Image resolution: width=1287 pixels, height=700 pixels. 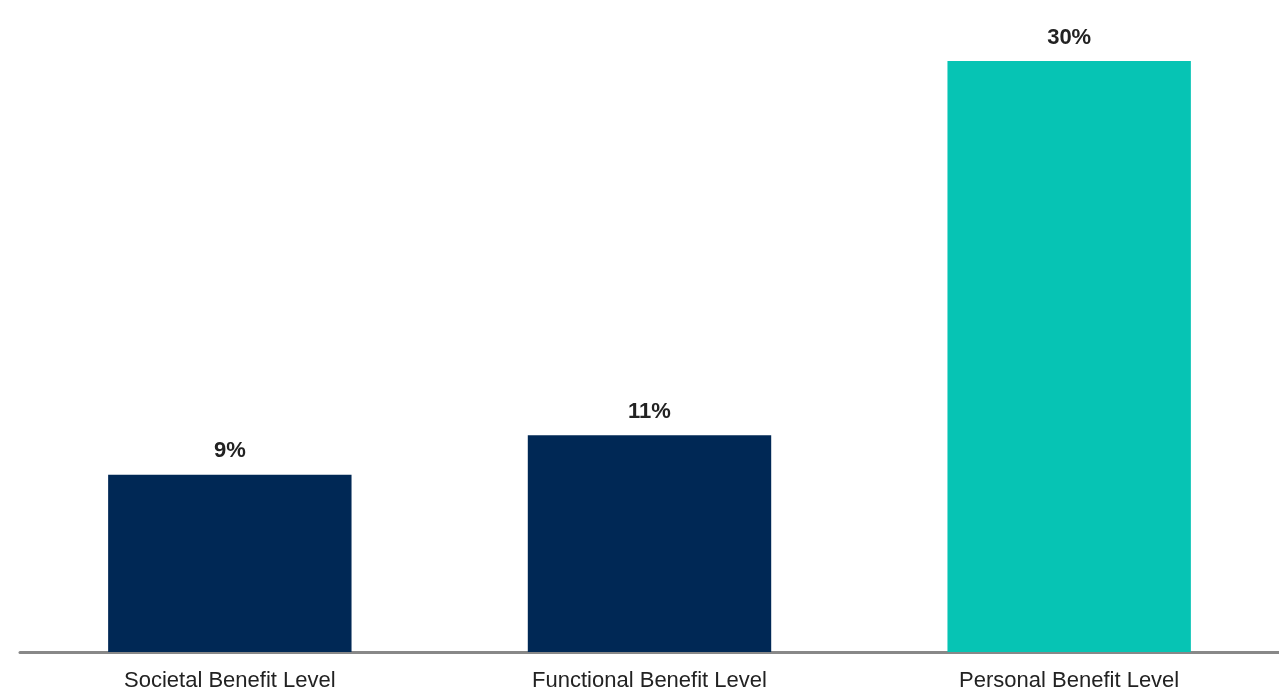 What do you see at coordinates (649, 679) in the screenshot?
I see `x-tick-label: Functional Benefit Level` at bounding box center [649, 679].